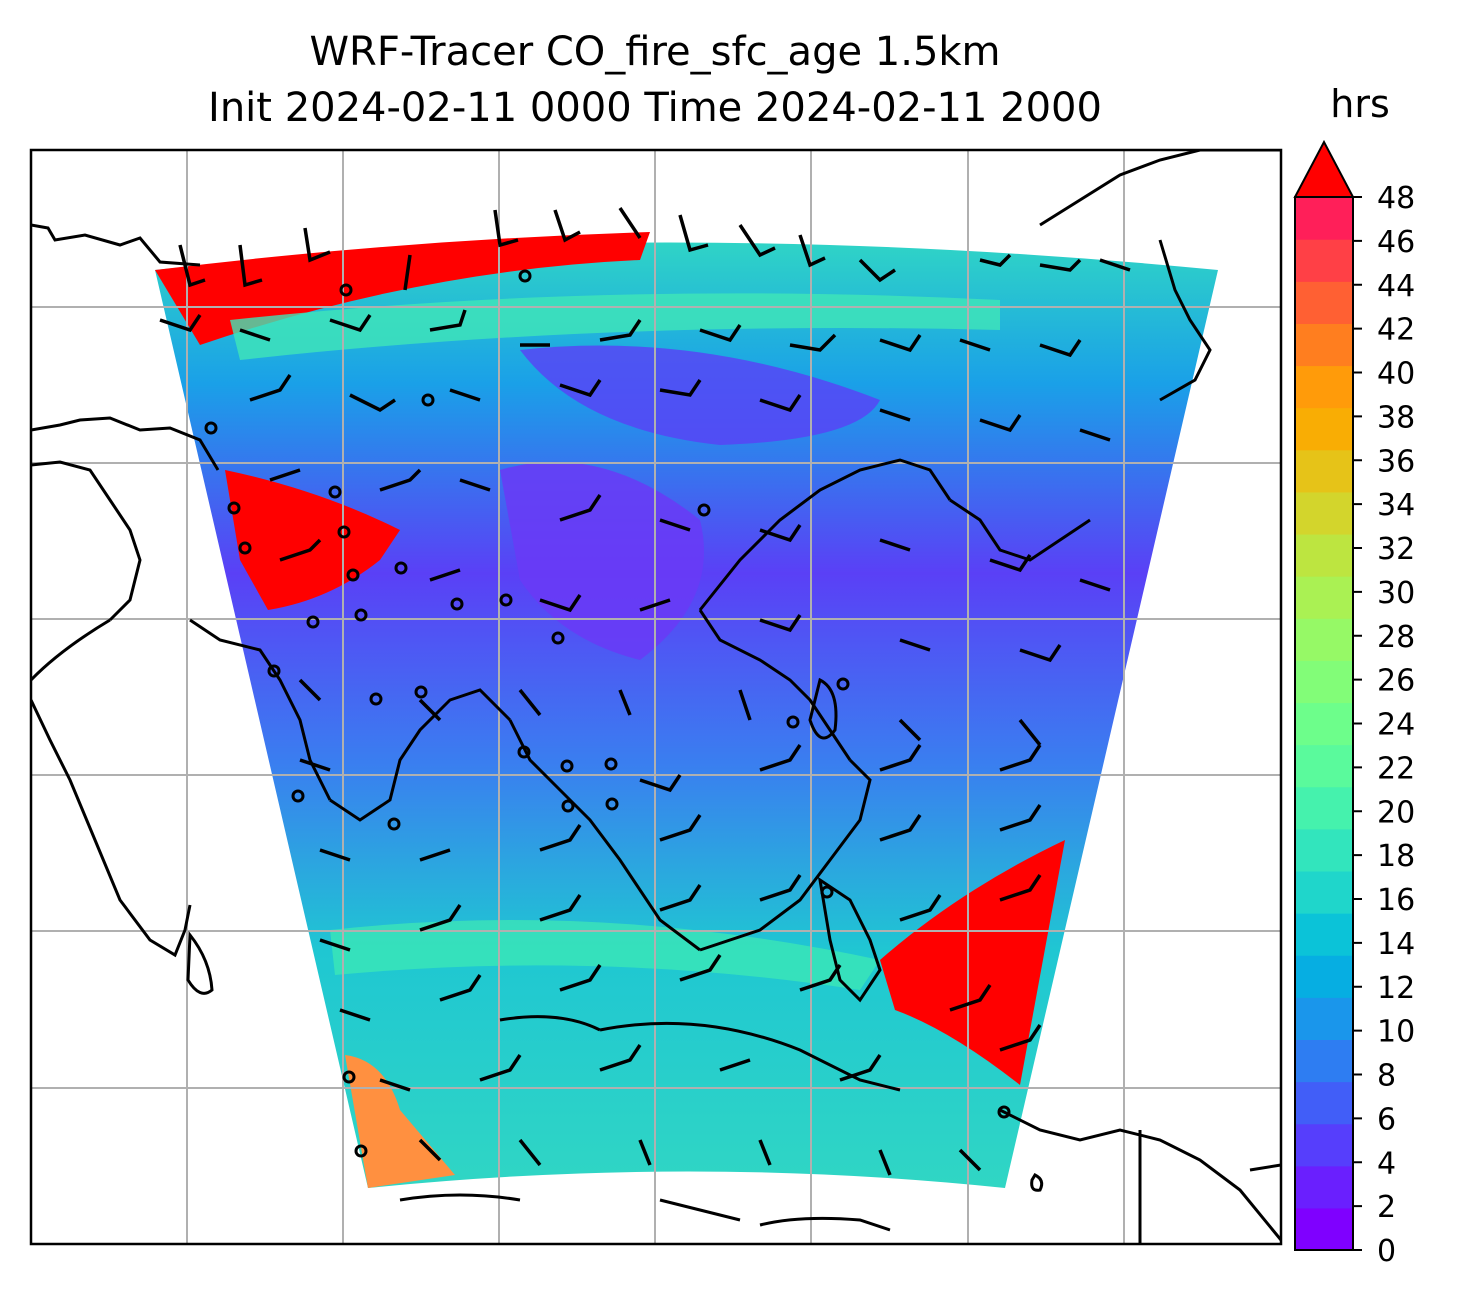 The image size is (1462, 1306). Describe the element at coordinates (1396, 374) in the screenshot. I see `colorbar-tick-label: 40` at that location.